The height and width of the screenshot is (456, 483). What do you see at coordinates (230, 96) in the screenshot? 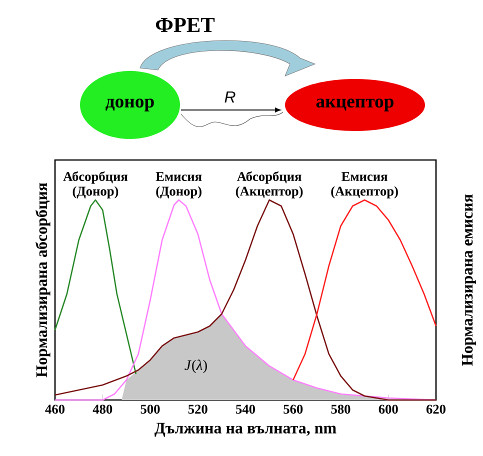
I see `text: R` at bounding box center [230, 96].